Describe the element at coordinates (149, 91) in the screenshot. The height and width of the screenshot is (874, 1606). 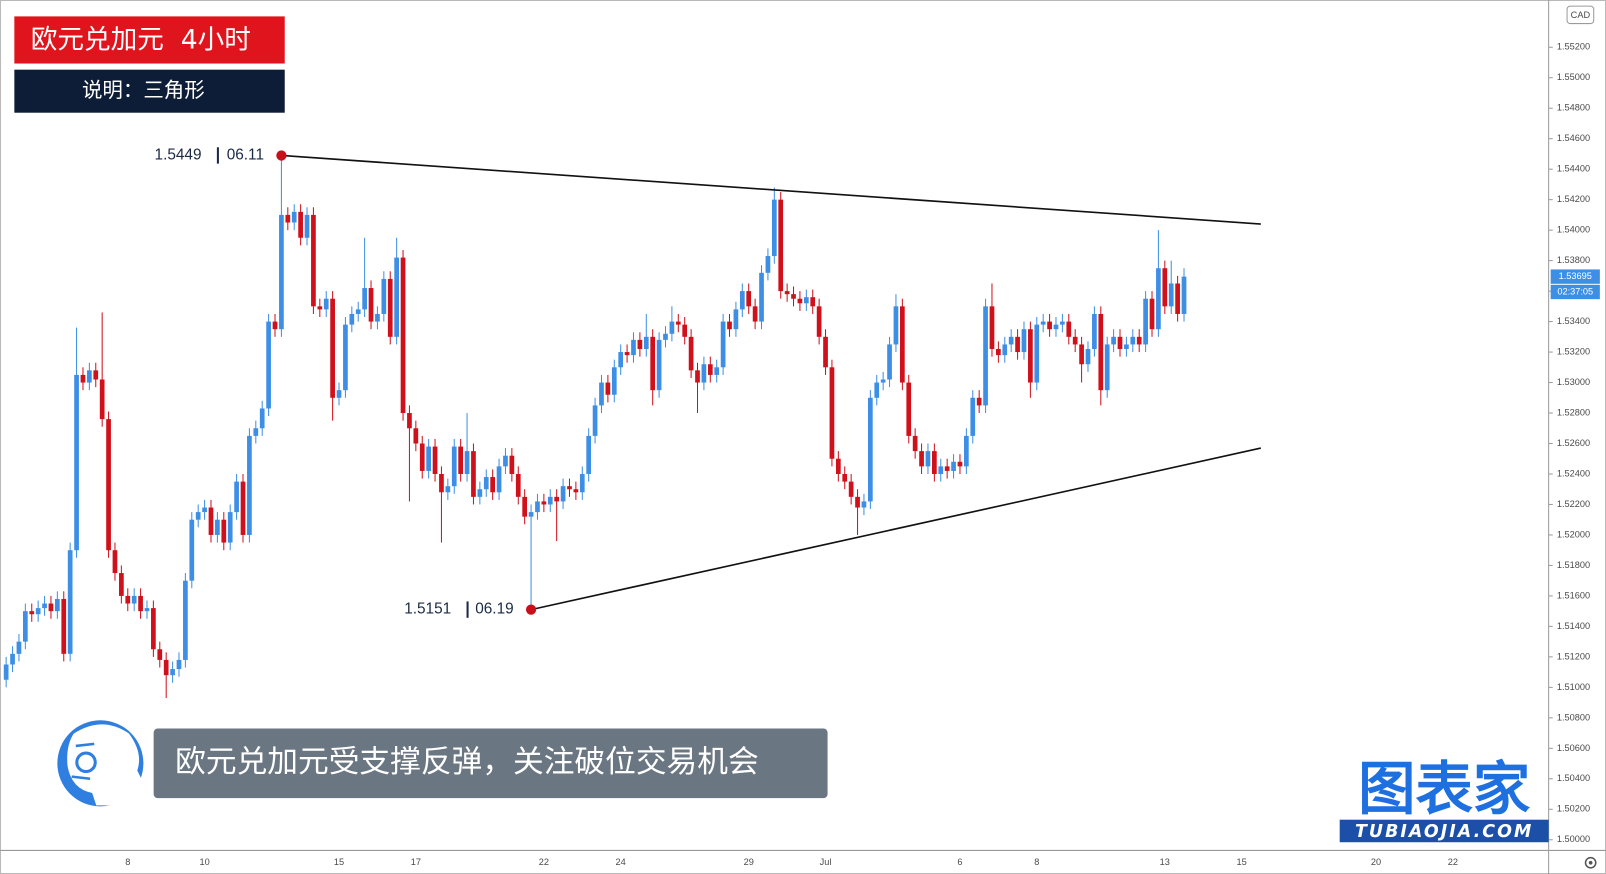
I see `subtitle-box` at that location.